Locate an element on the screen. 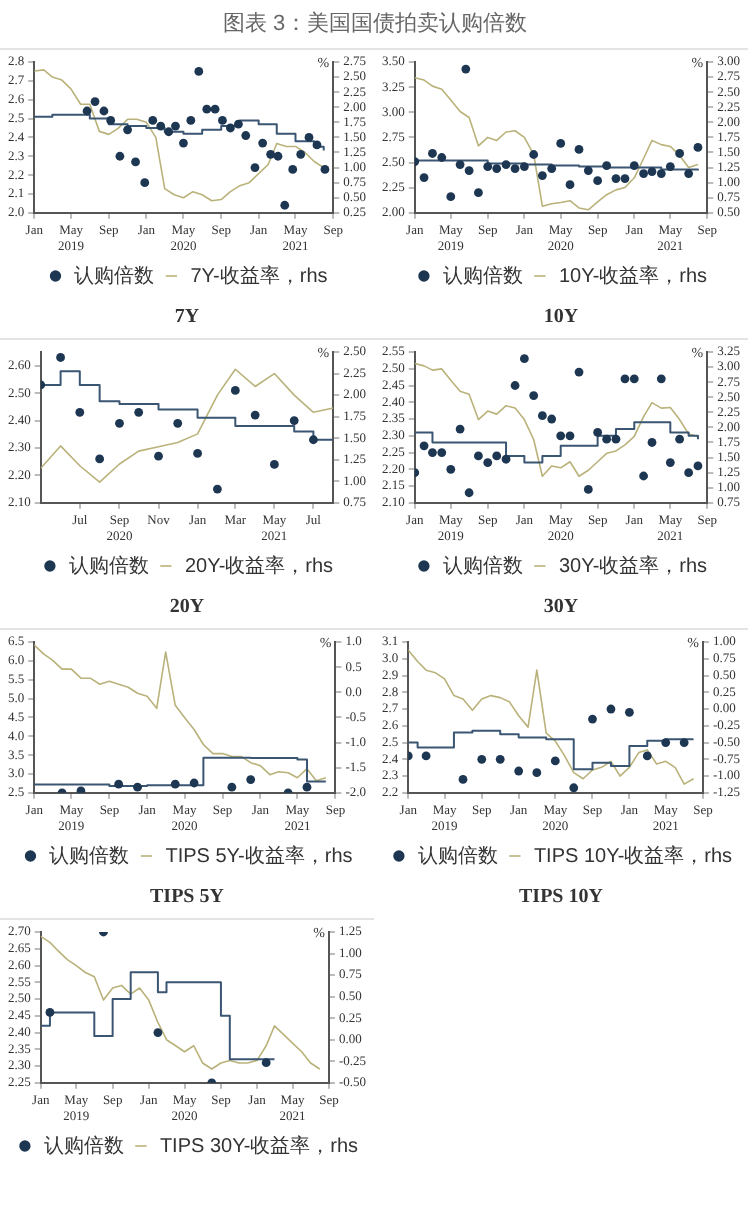 The height and width of the screenshot is (1216, 750). legend-label: 30Y-收益率，rhs is located at coordinates (633, 565).